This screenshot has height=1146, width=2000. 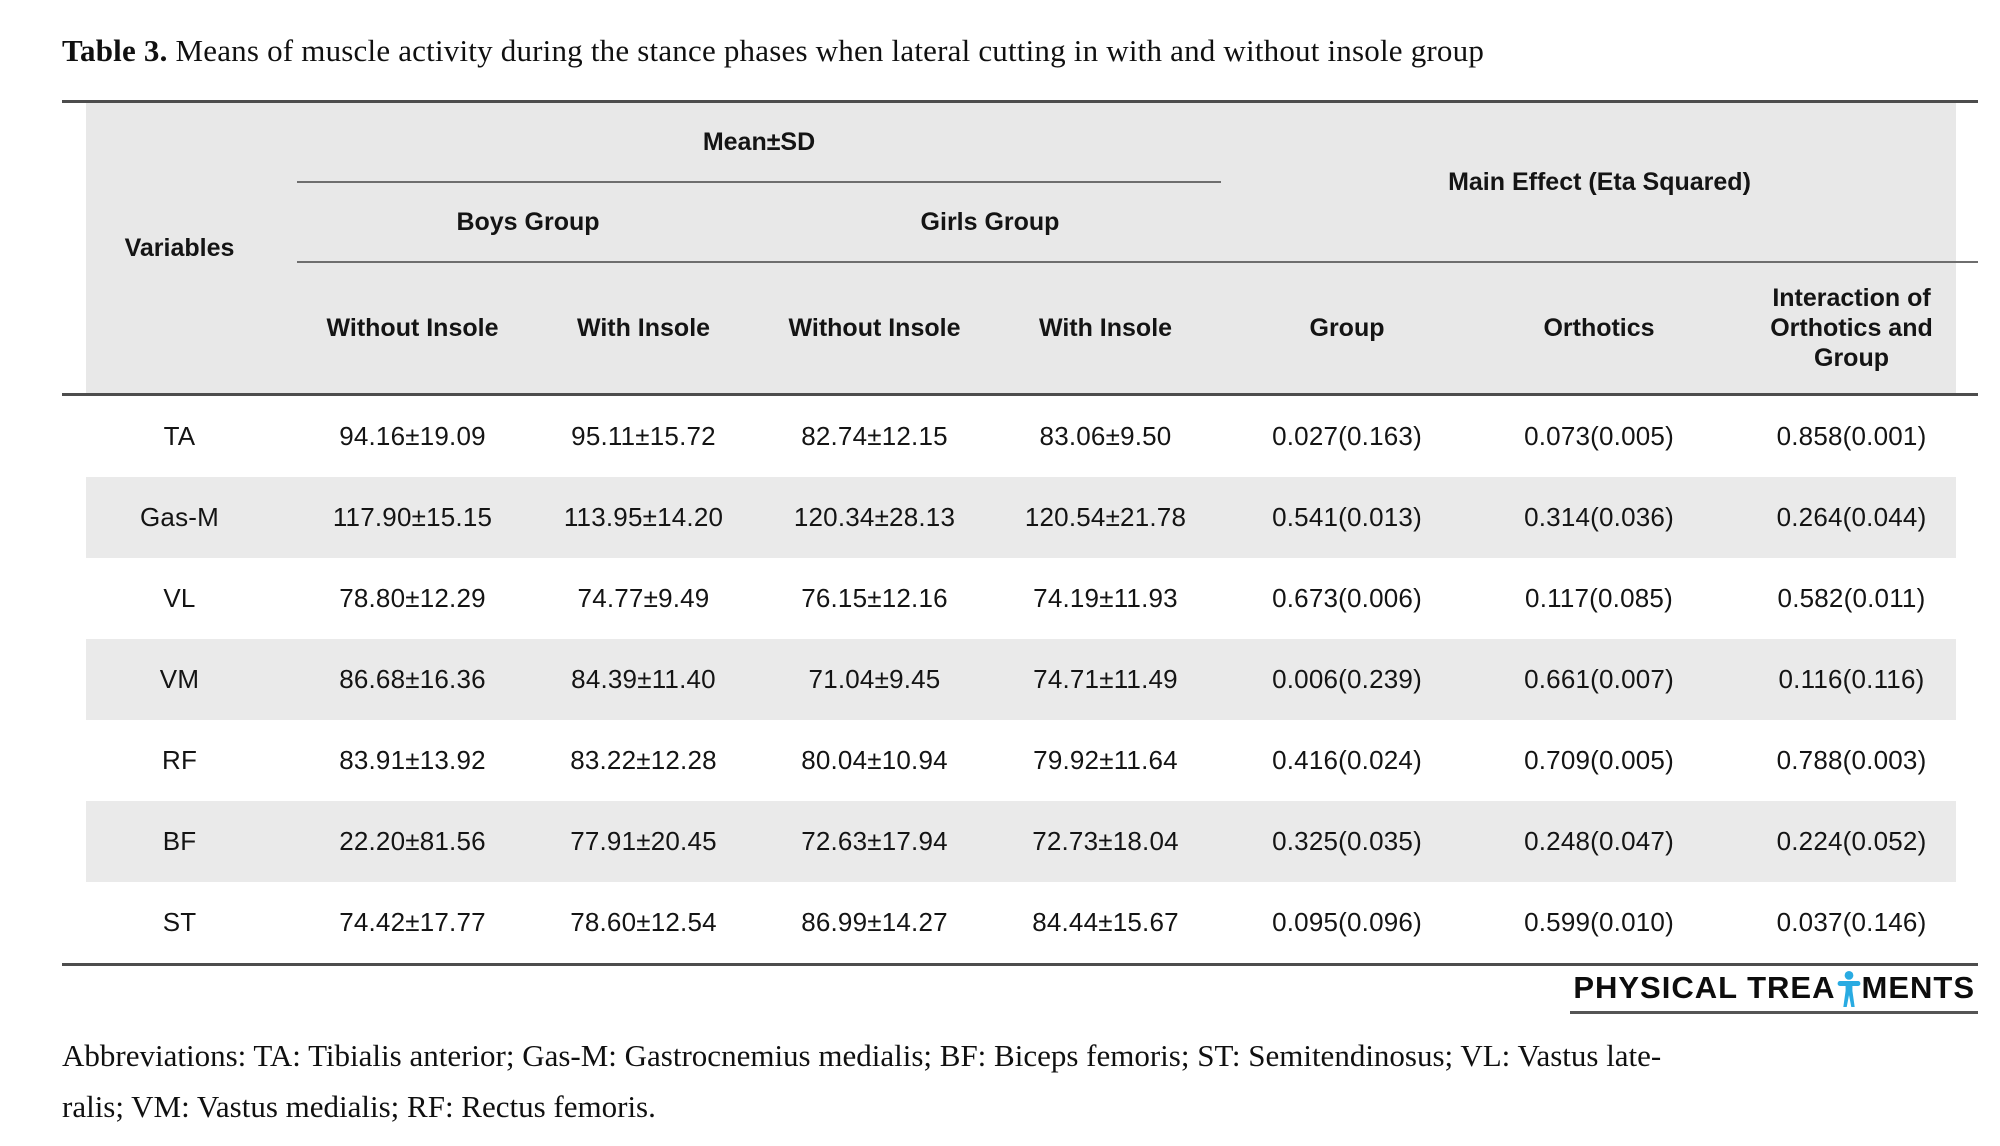 What do you see at coordinates (1599, 436) in the screenshot?
I see `cell-value: 0.073(0.005)` at bounding box center [1599, 436].